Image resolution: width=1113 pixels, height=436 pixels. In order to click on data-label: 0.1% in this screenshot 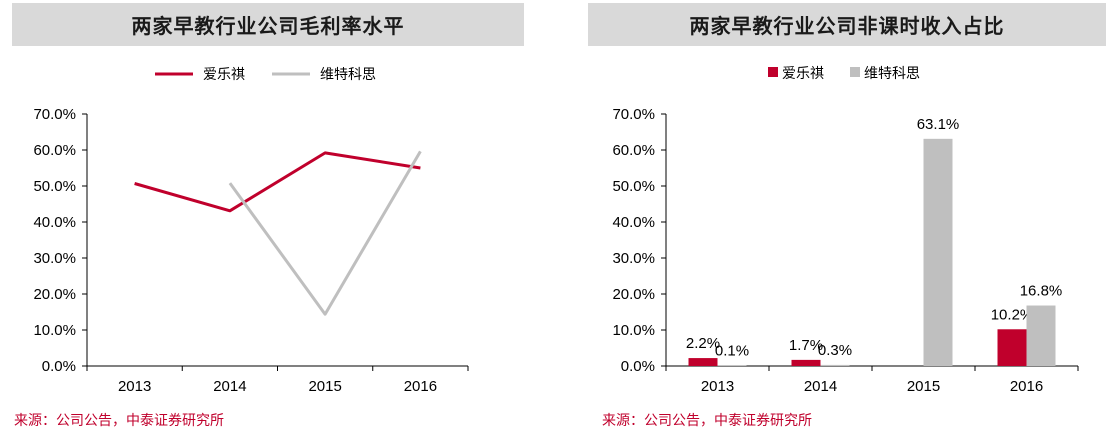, I will do `click(732, 351)`.